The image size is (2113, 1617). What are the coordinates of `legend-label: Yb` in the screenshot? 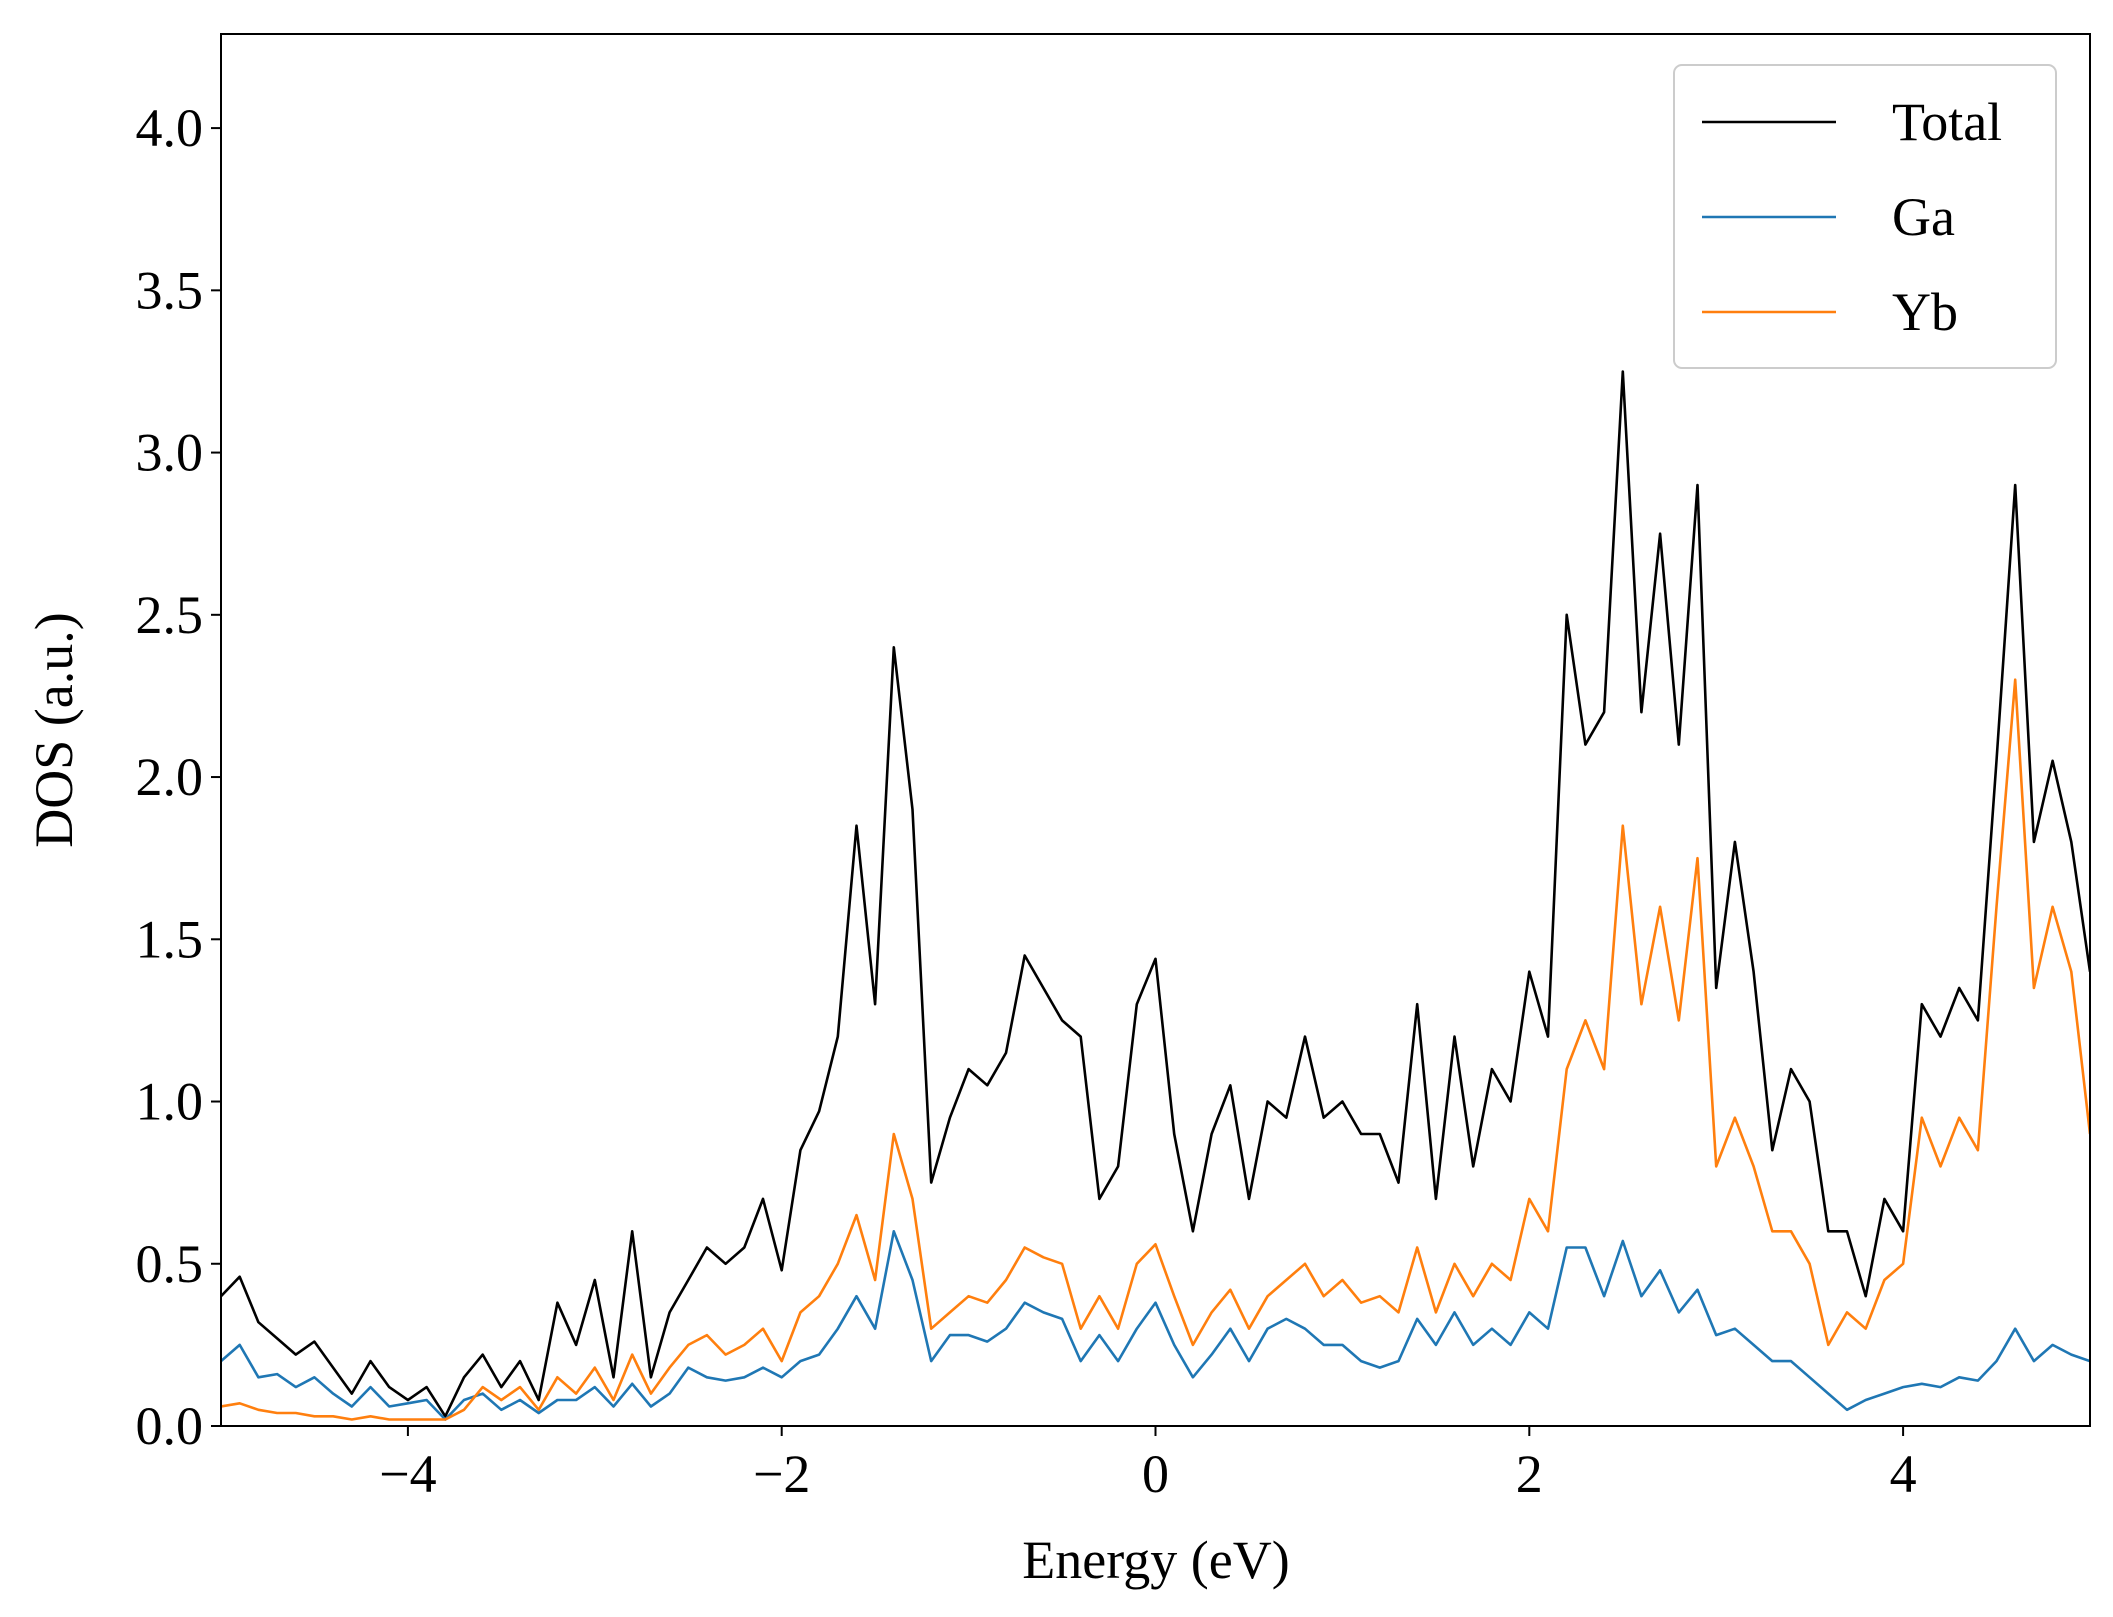 It's located at (1925, 312).